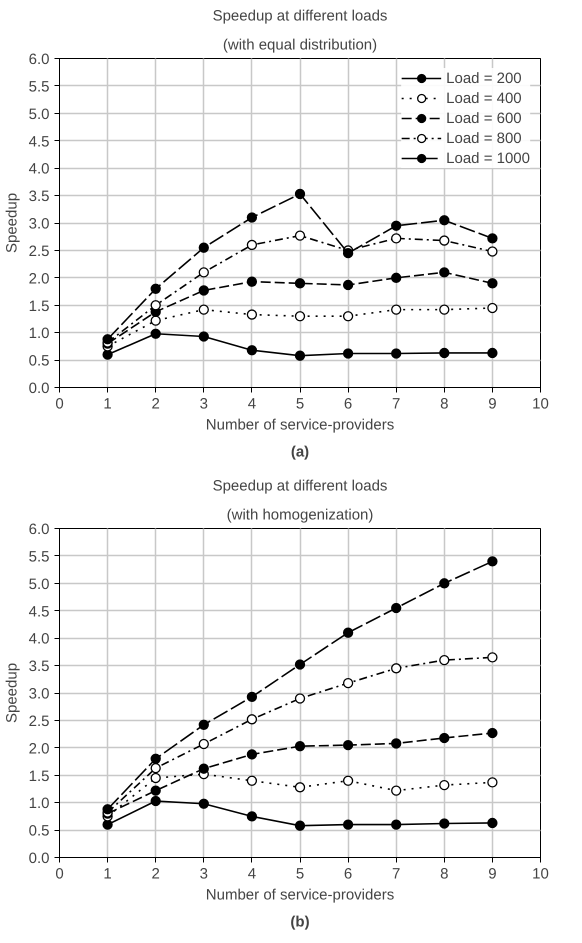 The height and width of the screenshot is (943, 582). I want to click on x-tick-label: 6, so click(348, 404).